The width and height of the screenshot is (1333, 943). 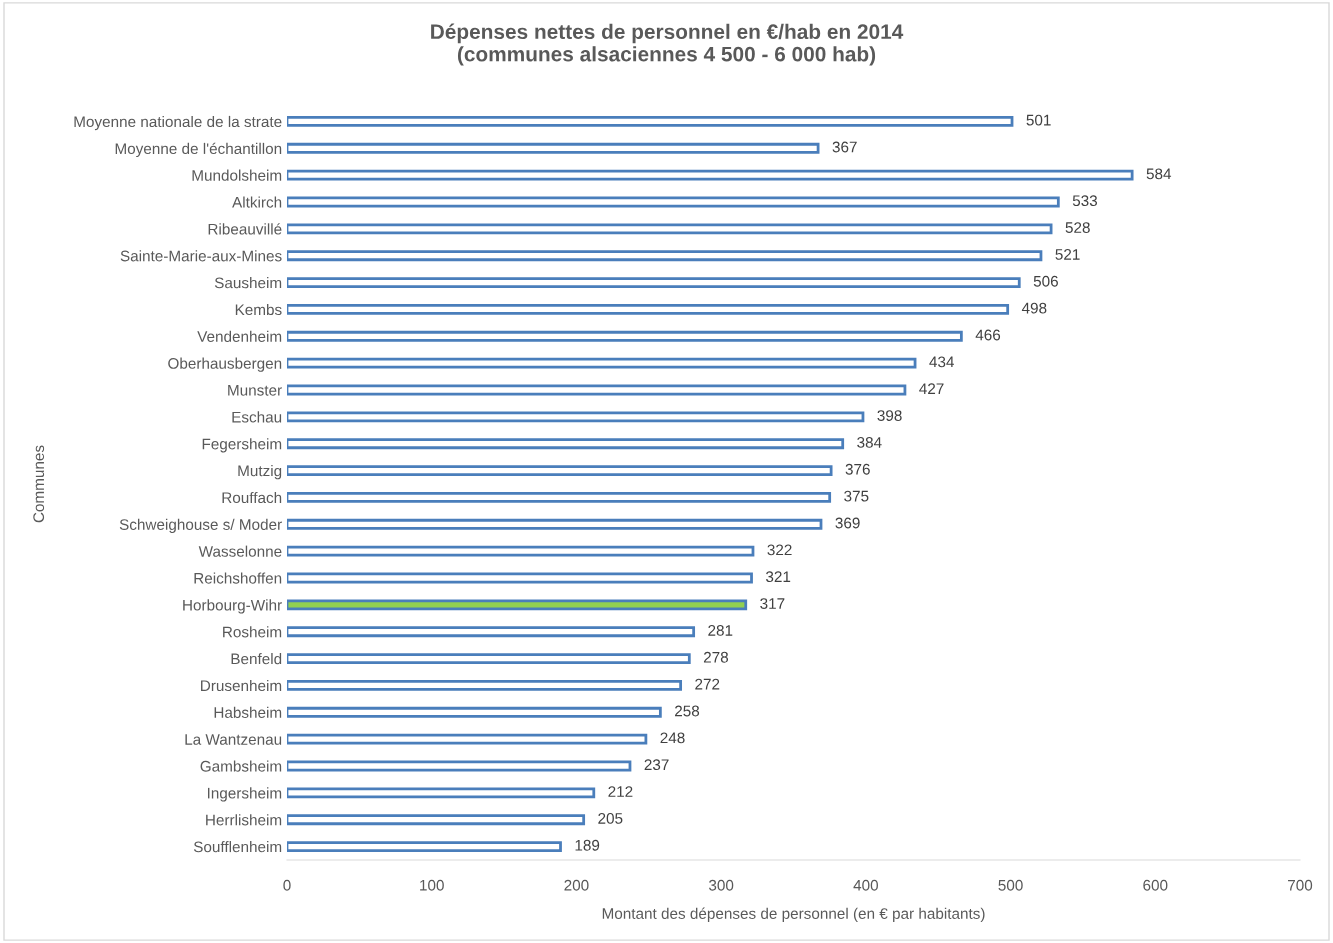 I want to click on x-tick-label: 600, so click(x=1155, y=885).